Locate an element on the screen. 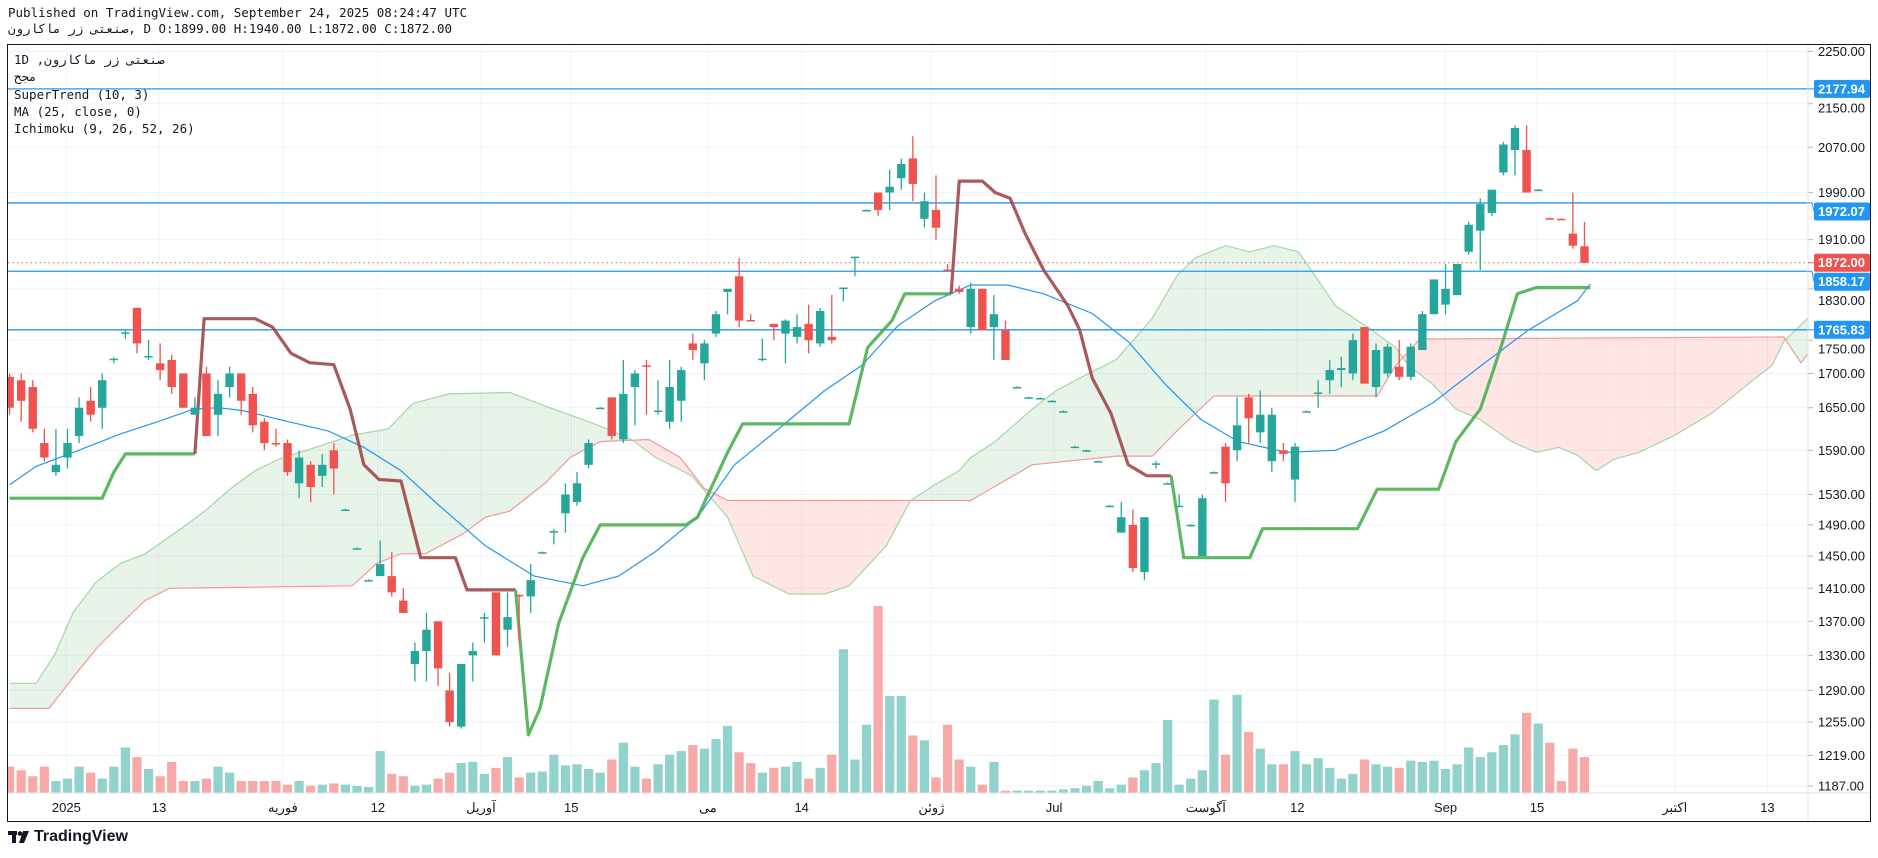  time-axis-label: اکتبر is located at coordinates (1674, 808).